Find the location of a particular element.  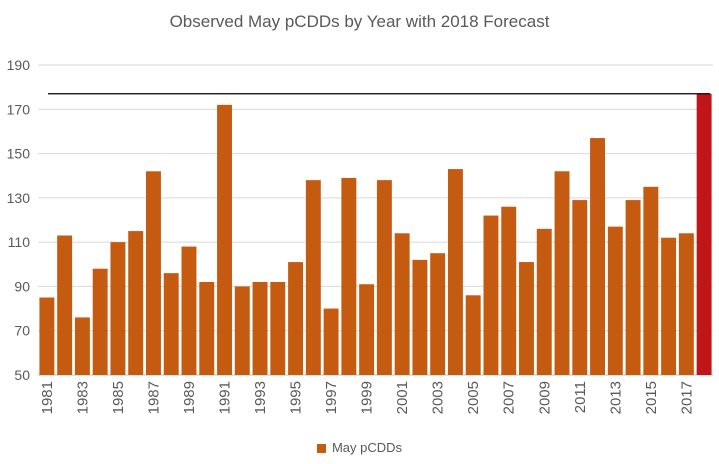

y-tick-label: 50 is located at coordinates (22, 375).